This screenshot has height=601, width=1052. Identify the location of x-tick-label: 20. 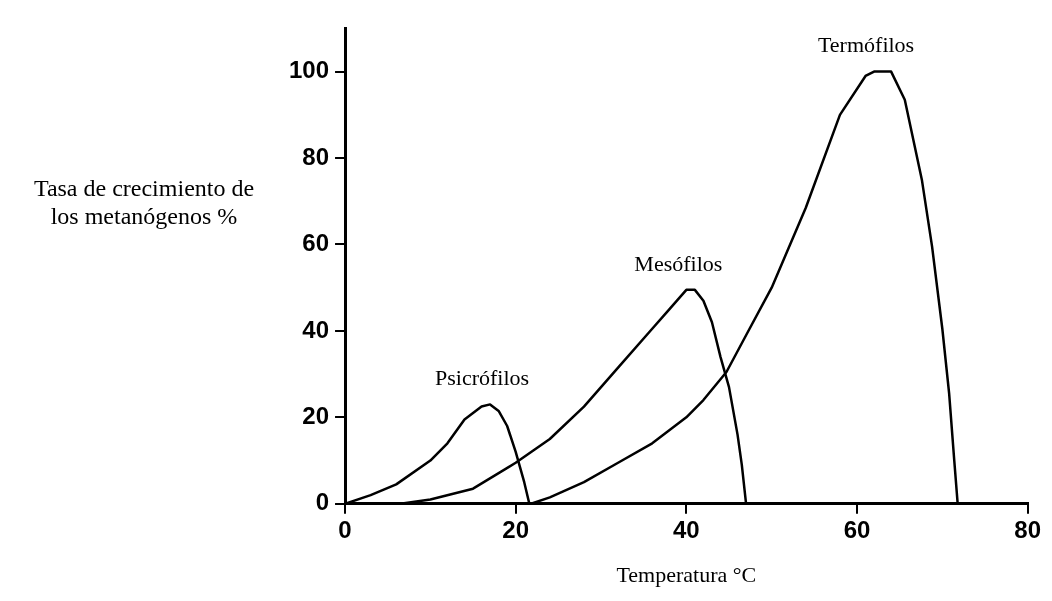
(516, 529).